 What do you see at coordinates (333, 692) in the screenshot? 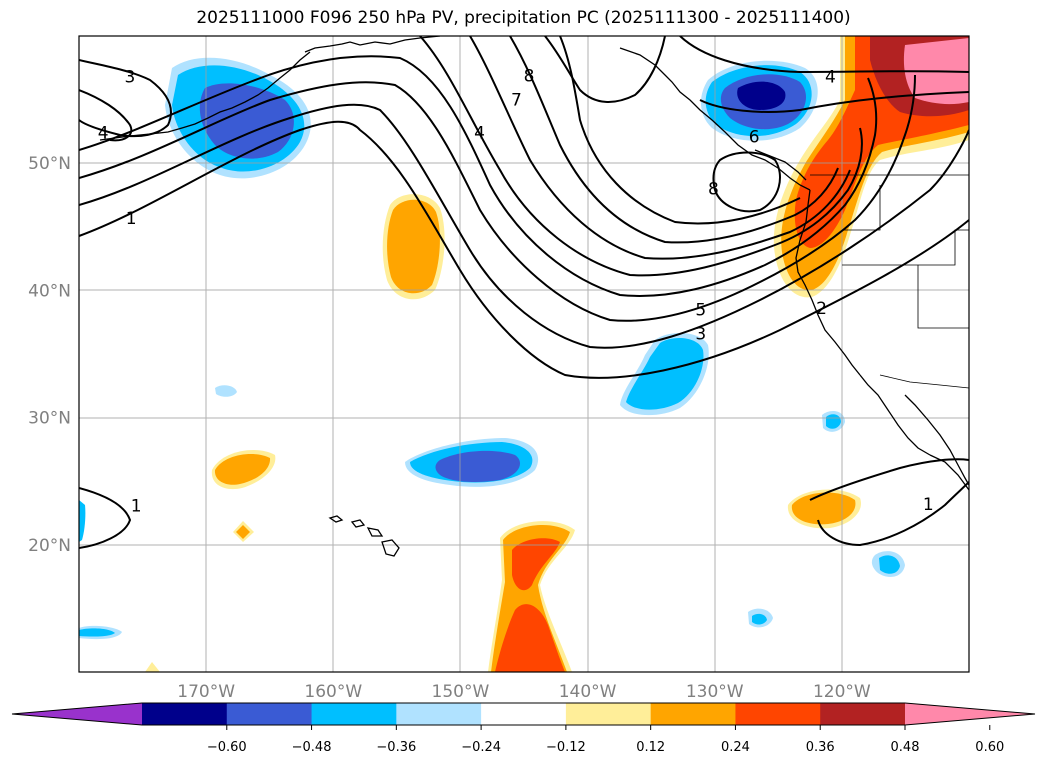
I see `lon-label: 160°W` at bounding box center [333, 692].